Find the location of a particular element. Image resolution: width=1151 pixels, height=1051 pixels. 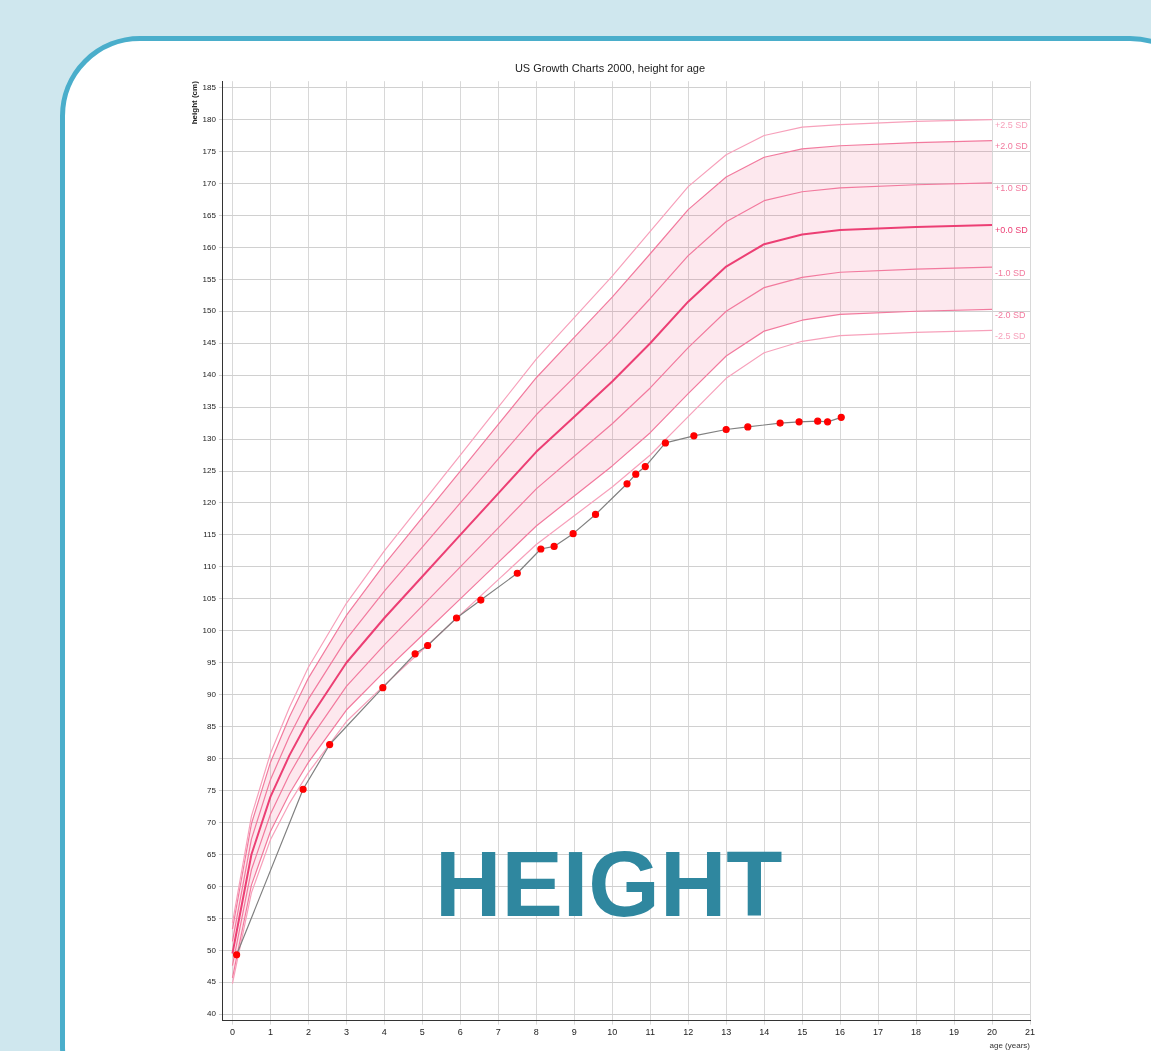

y-tick-label: 175 is located at coordinates (209, 151).